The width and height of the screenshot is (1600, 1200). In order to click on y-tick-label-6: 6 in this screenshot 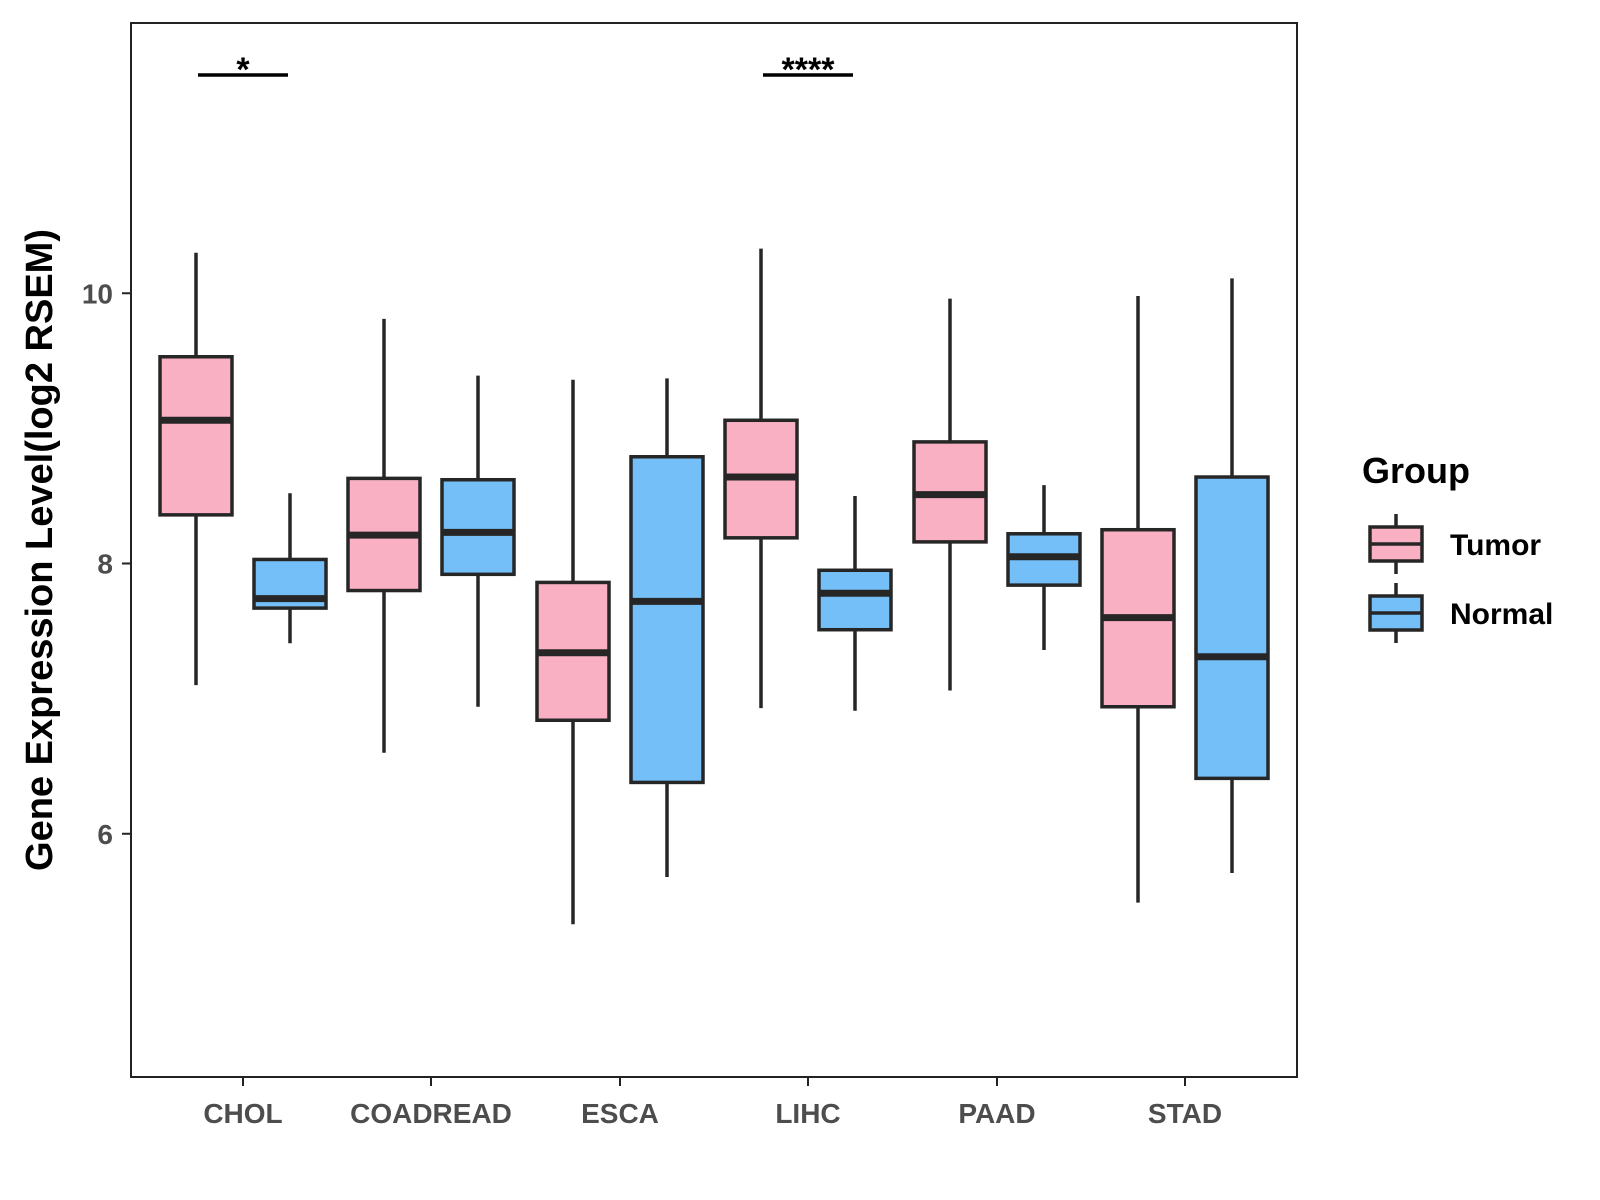, I will do `click(105, 834)`.